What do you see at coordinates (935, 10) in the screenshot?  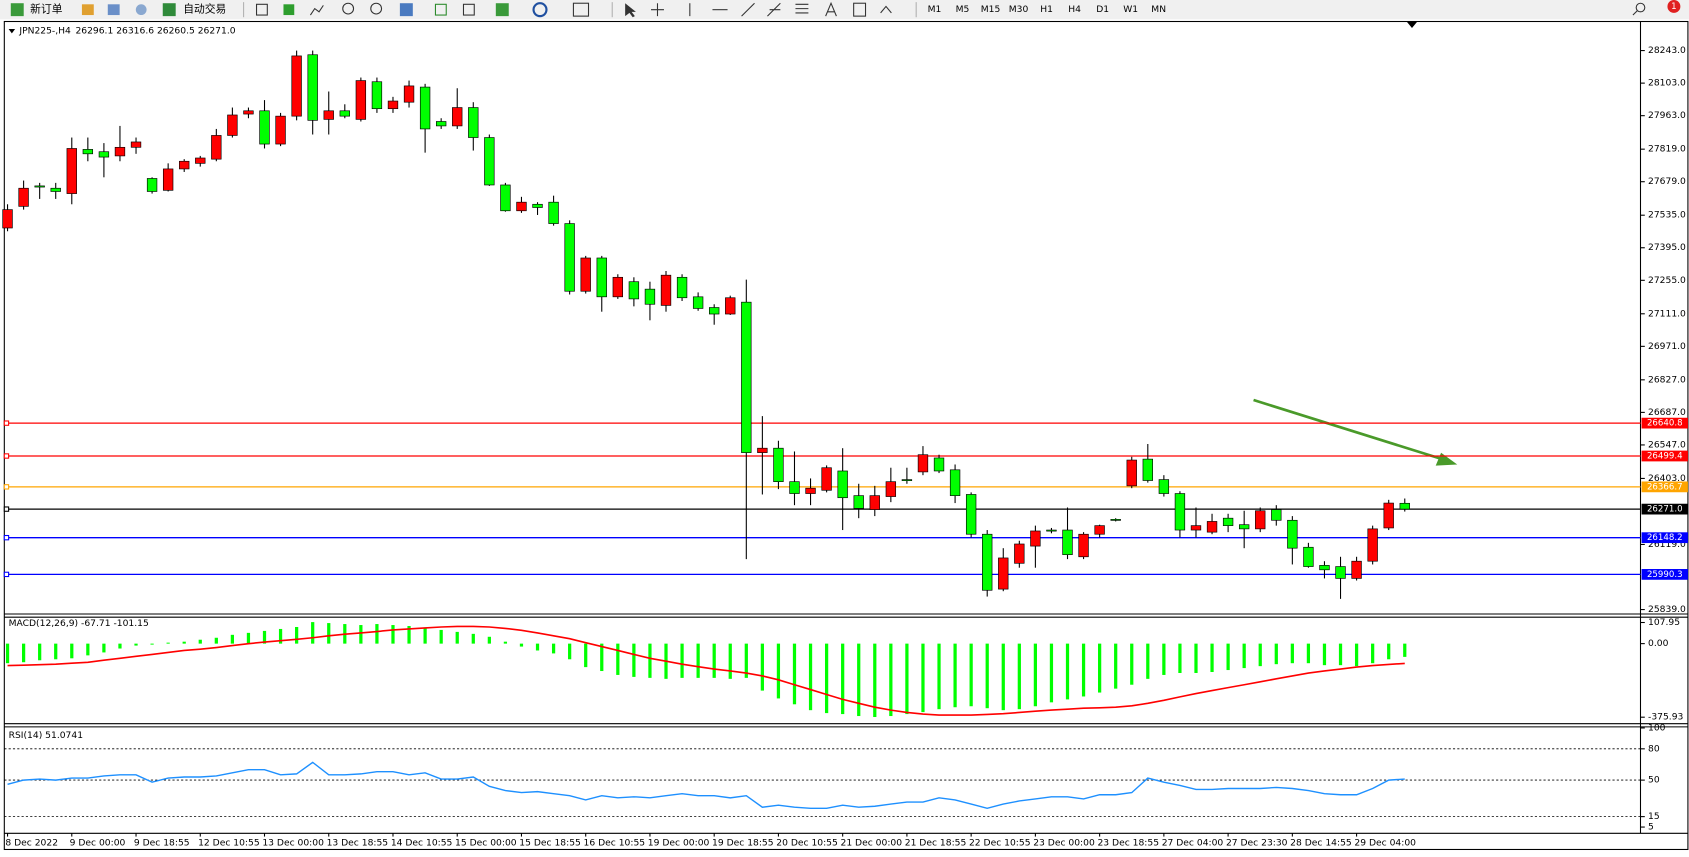 I see `timeframe-button: M1` at bounding box center [935, 10].